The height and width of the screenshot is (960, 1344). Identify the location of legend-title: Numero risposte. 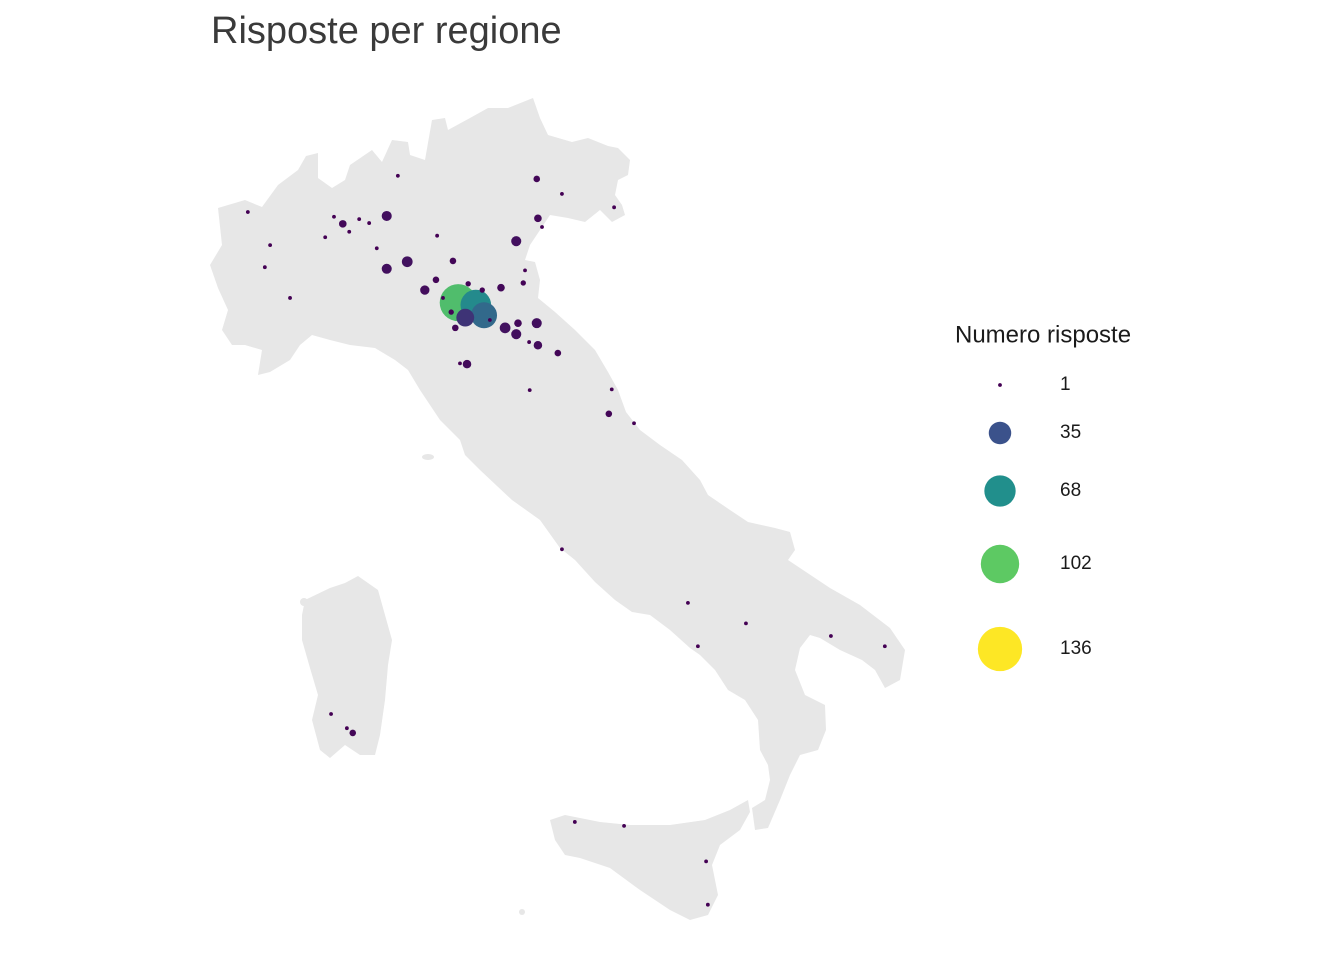
(1043, 334).